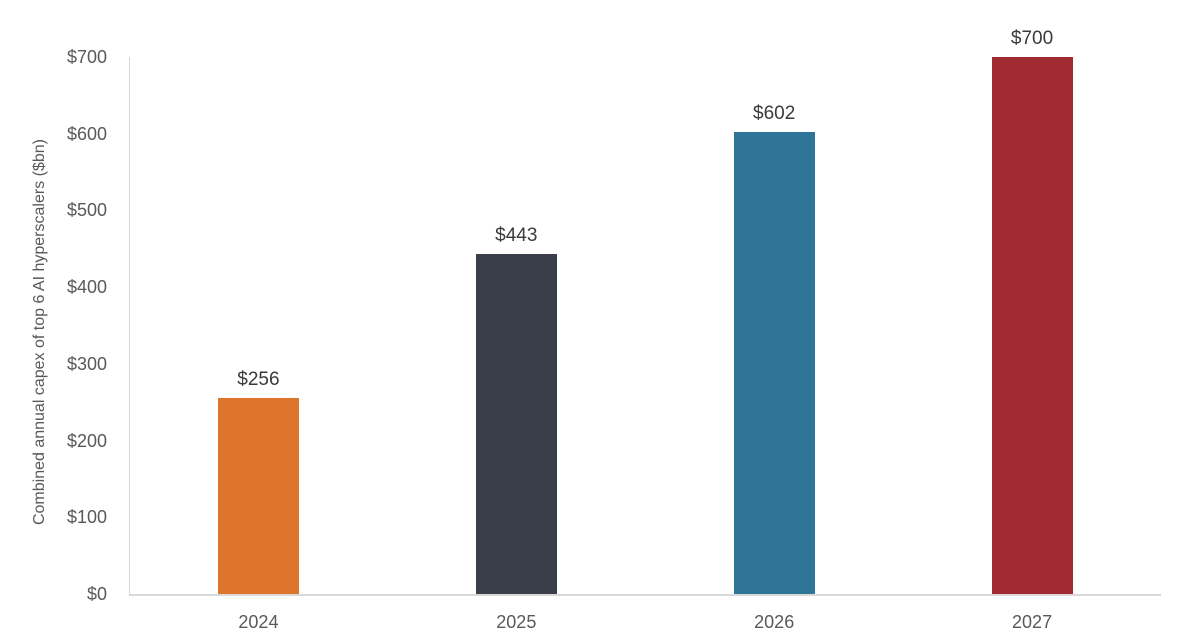 This screenshot has width=1180, height=644. What do you see at coordinates (774, 622) in the screenshot?
I see `x-label-2026: 2026` at bounding box center [774, 622].